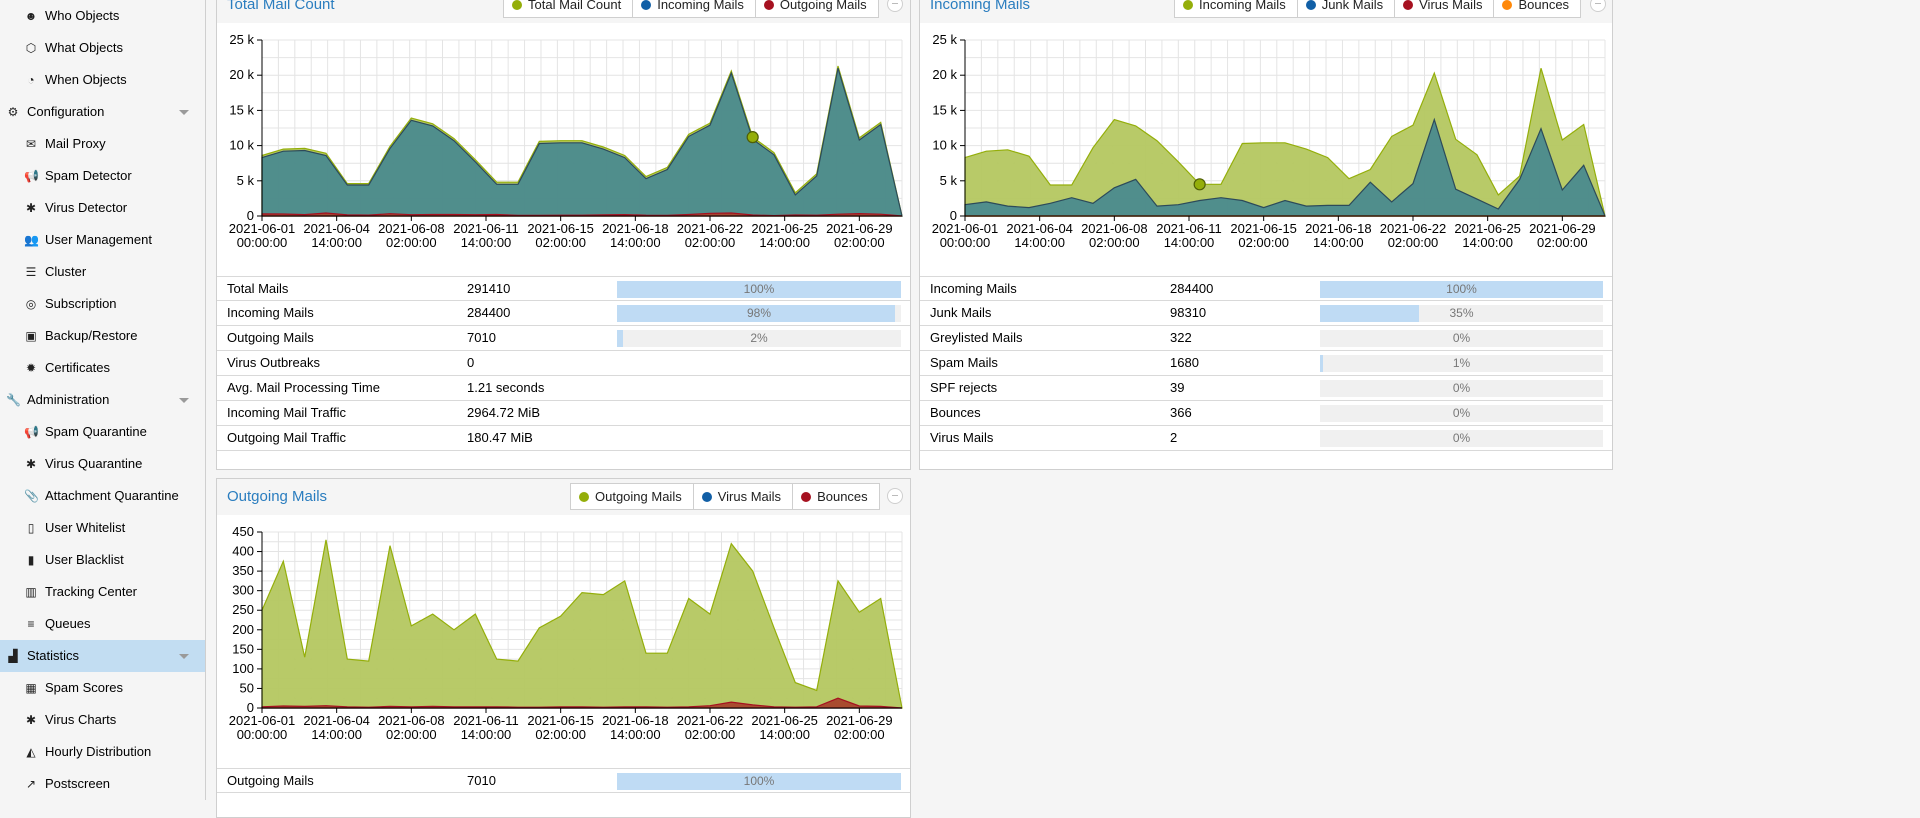 This screenshot has height=818, width=1920. I want to click on progress-text: 0%, so click(1461, 338).